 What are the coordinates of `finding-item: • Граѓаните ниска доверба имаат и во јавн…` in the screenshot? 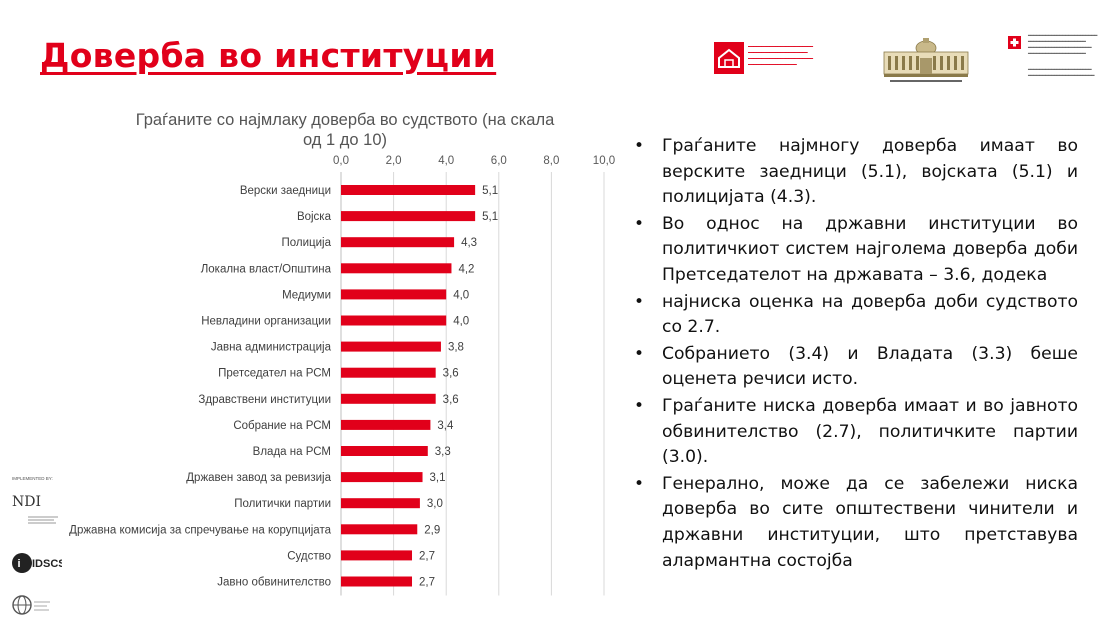 It's located at (854, 432).